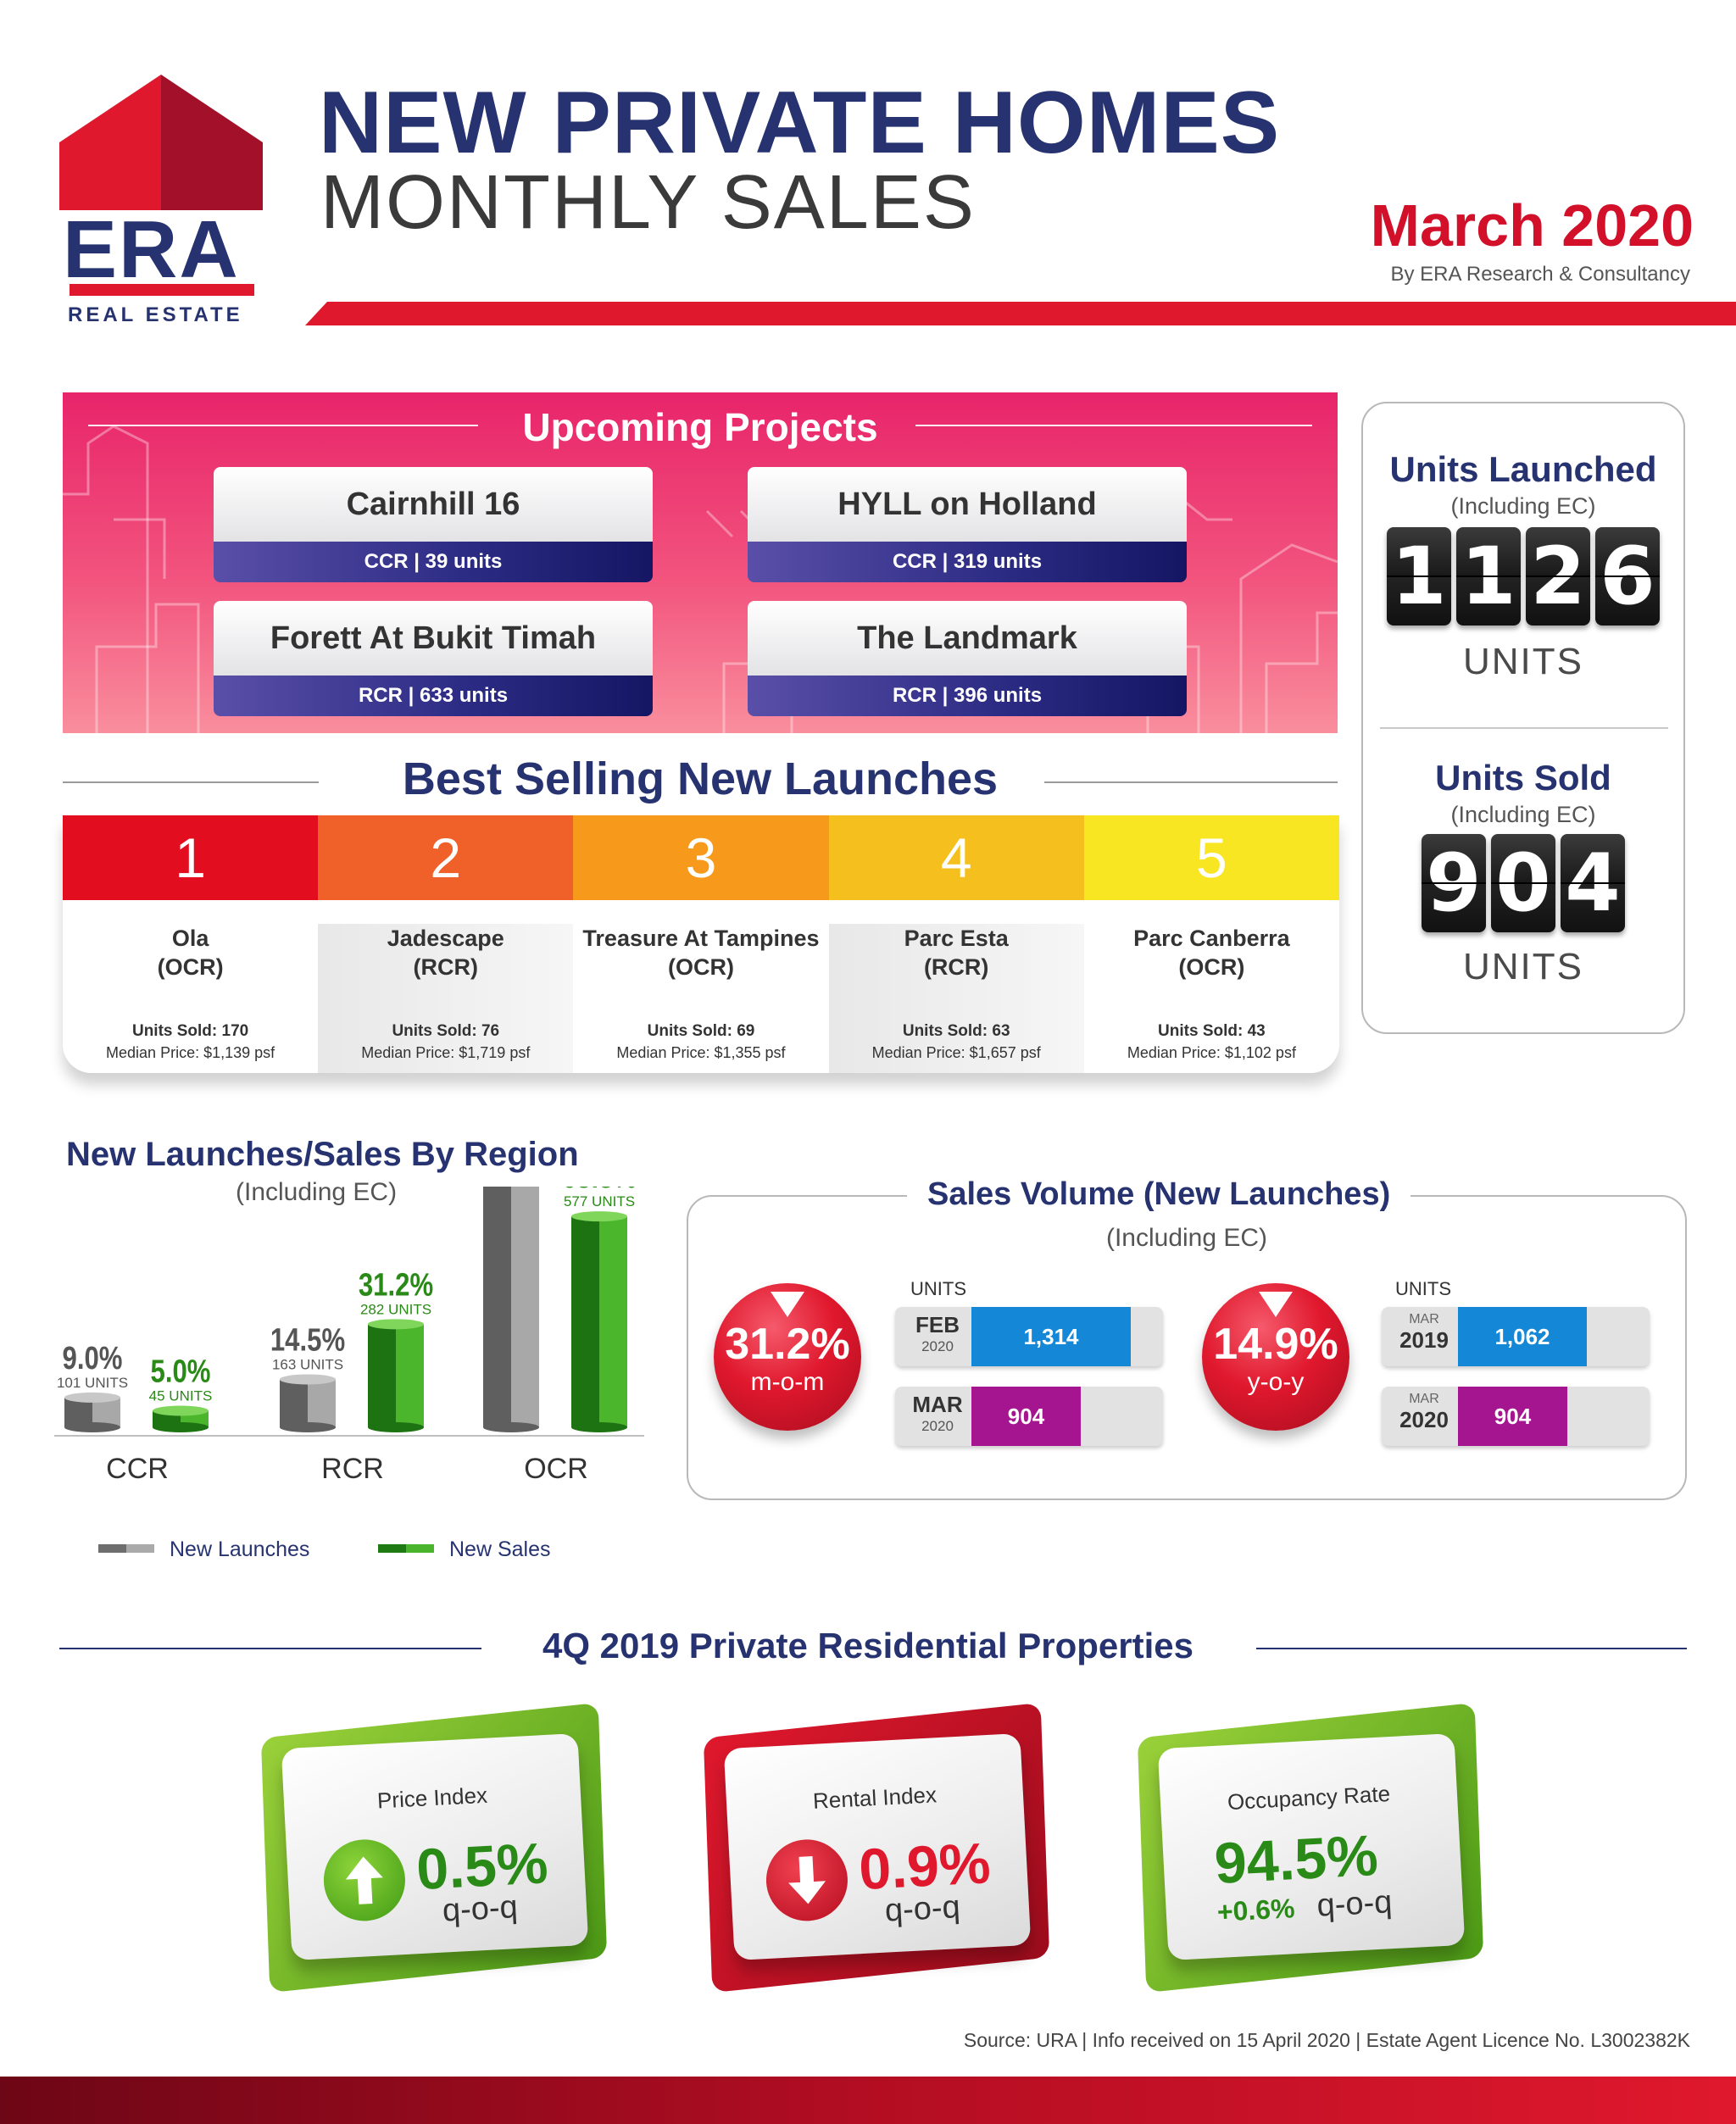 Image resolution: width=1736 pixels, height=2124 pixels. Describe the element at coordinates (396, 1286) in the screenshot. I see `bar-value-label: 31.2%` at that location.